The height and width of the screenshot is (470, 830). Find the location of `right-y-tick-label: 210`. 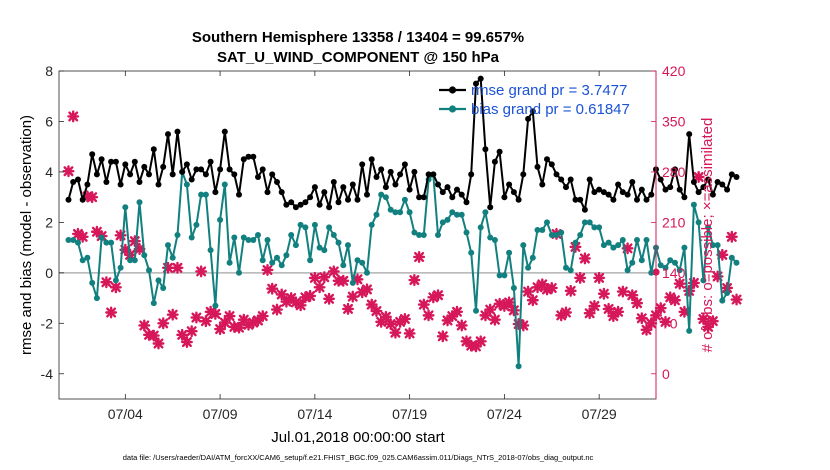

right-y-tick-label: 210 is located at coordinates (674, 222).